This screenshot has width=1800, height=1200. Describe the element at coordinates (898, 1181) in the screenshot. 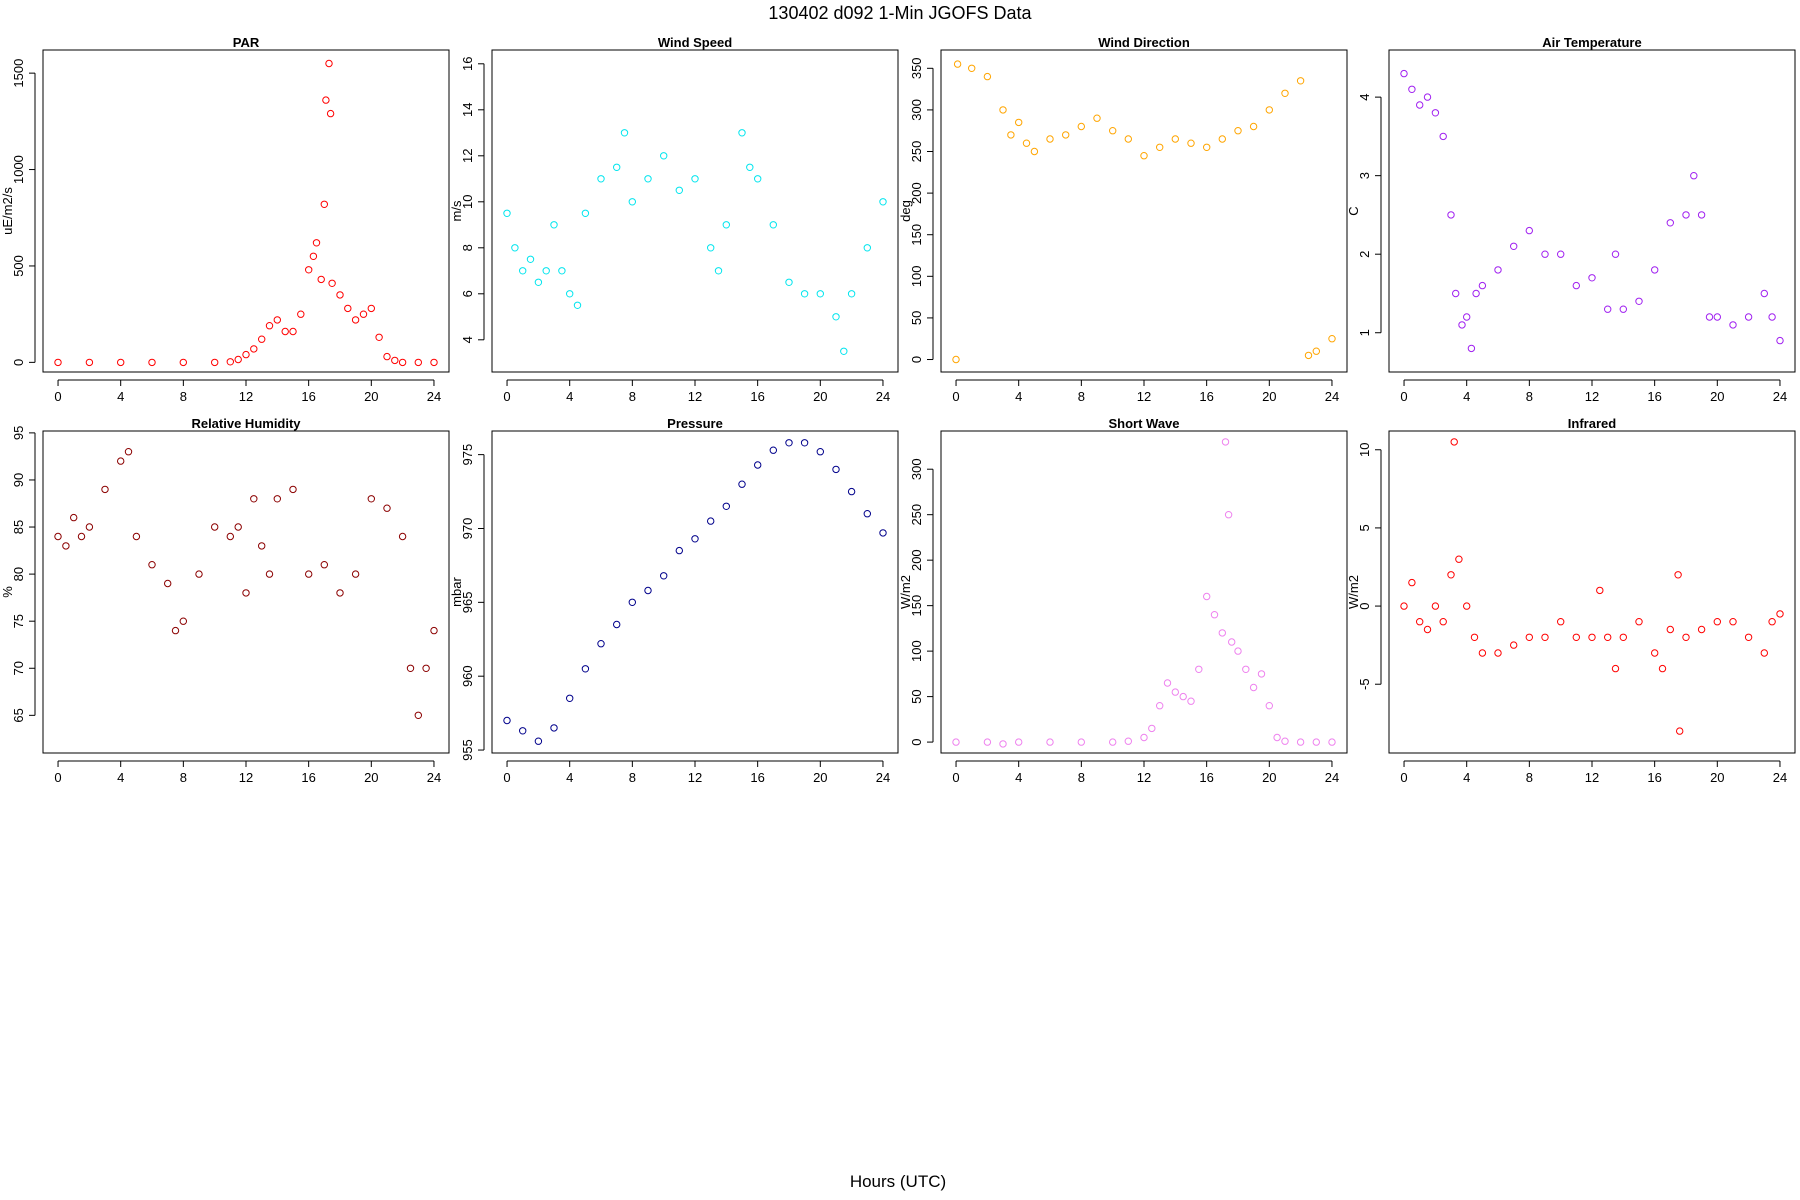

I see `x-axis-title: Hours (UTC)` at that location.